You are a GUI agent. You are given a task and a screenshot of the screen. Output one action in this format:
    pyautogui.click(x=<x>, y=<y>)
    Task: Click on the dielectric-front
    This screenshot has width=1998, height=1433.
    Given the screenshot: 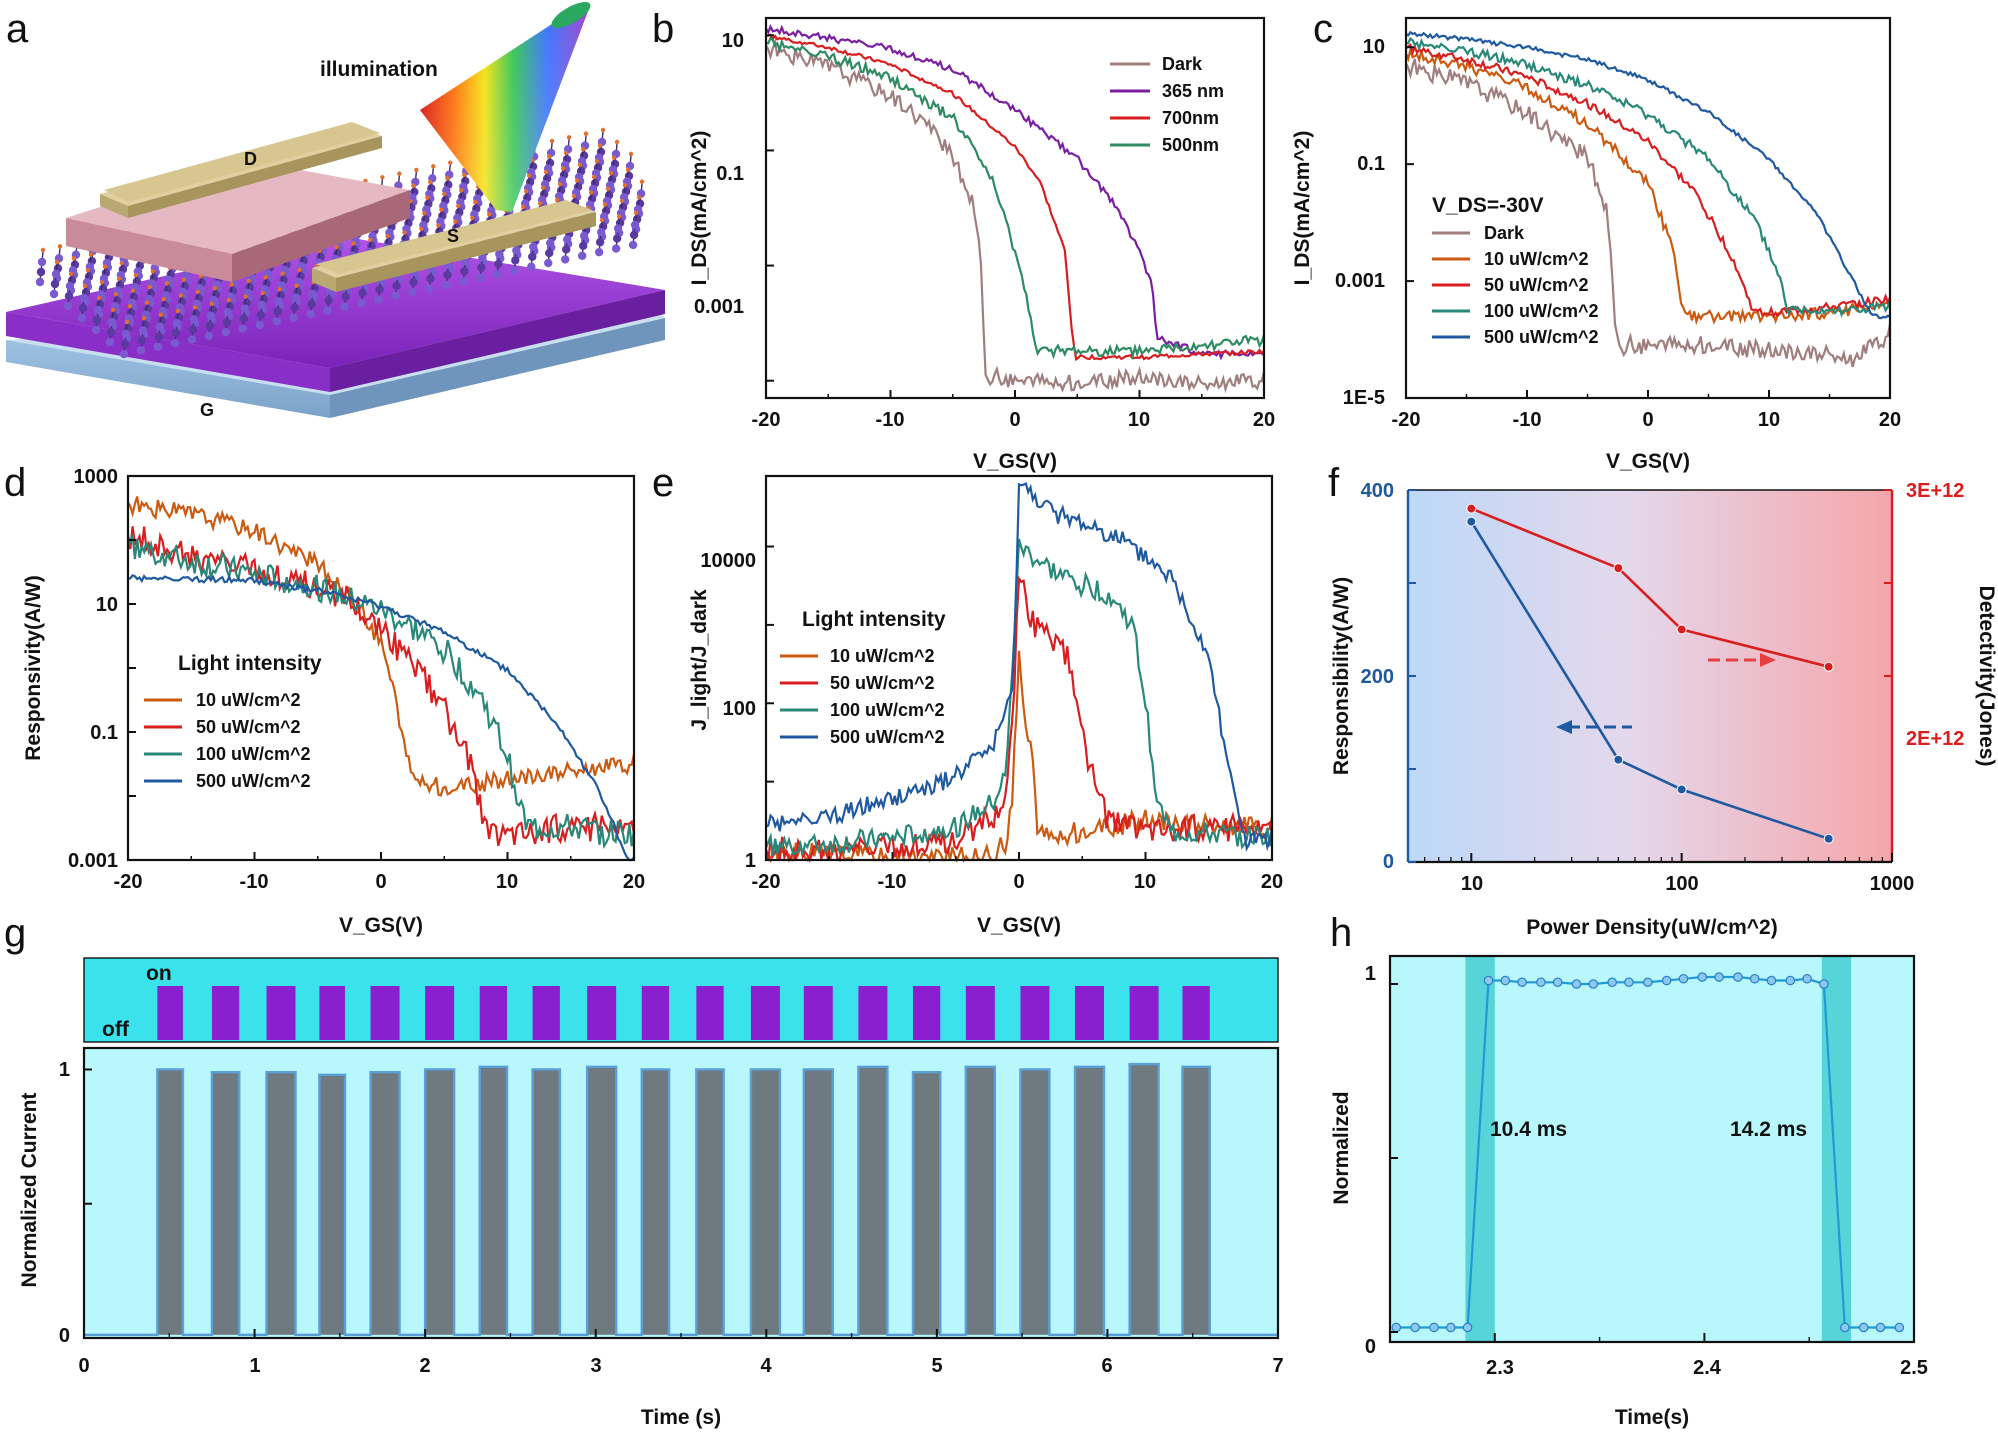 What is the action you would take?
    pyautogui.click(x=168, y=352)
    